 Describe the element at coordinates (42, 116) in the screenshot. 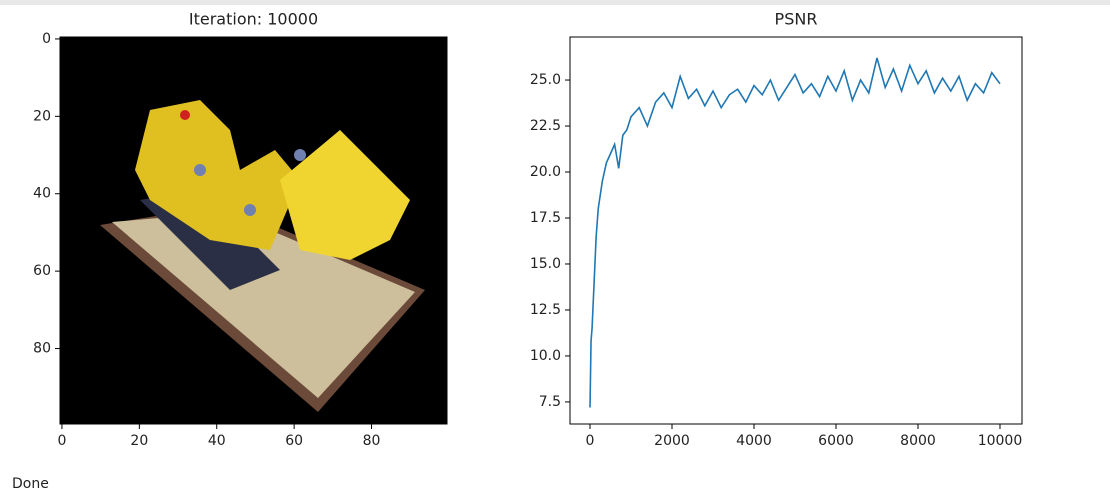

I see `y-tick-label: 20` at that location.